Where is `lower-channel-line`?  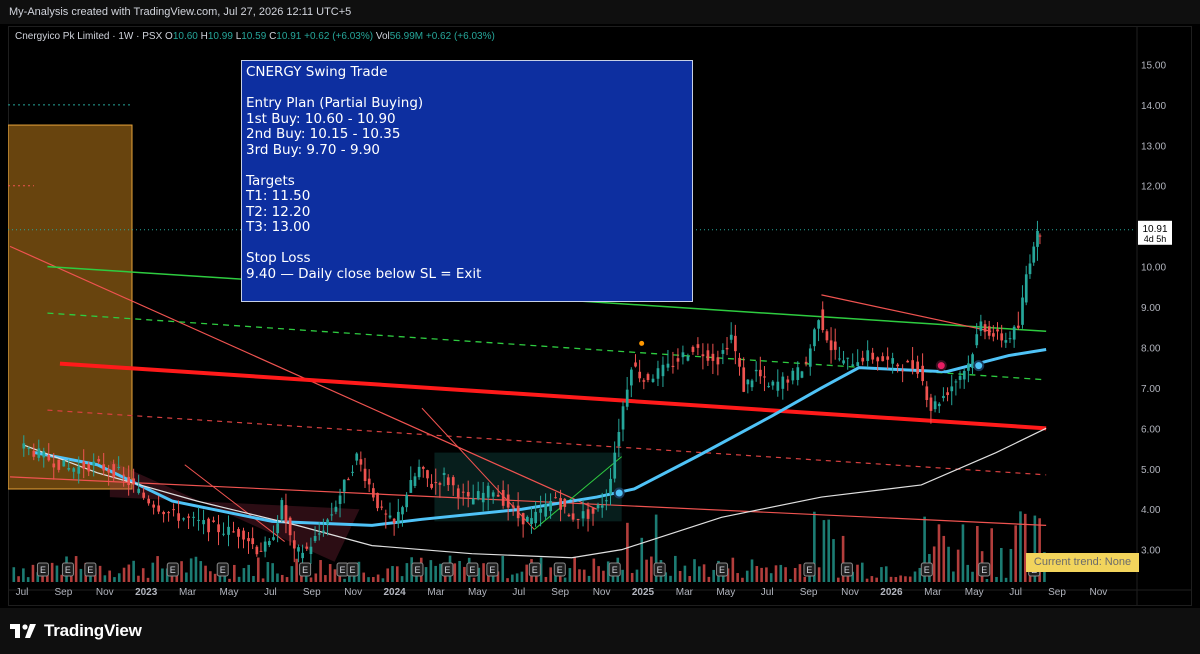
lower-channel-line is located at coordinates (528, 501).